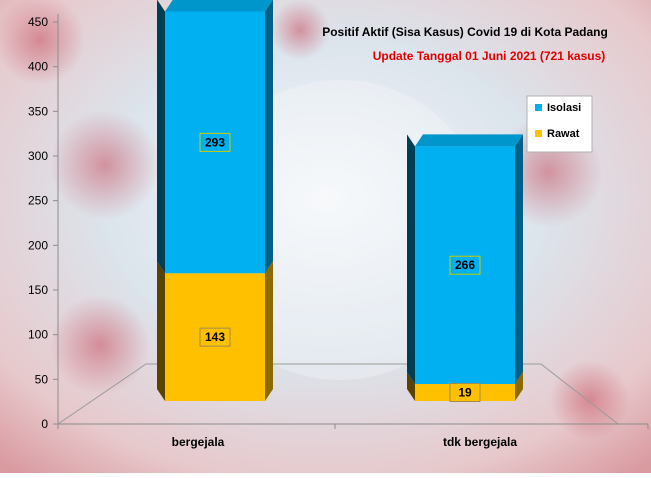 The image size is (651, 478). What do you see at coordinates (38, 22) in the screenshot?
I see `y-tick-label: 450` at bounding box center [38, 22].